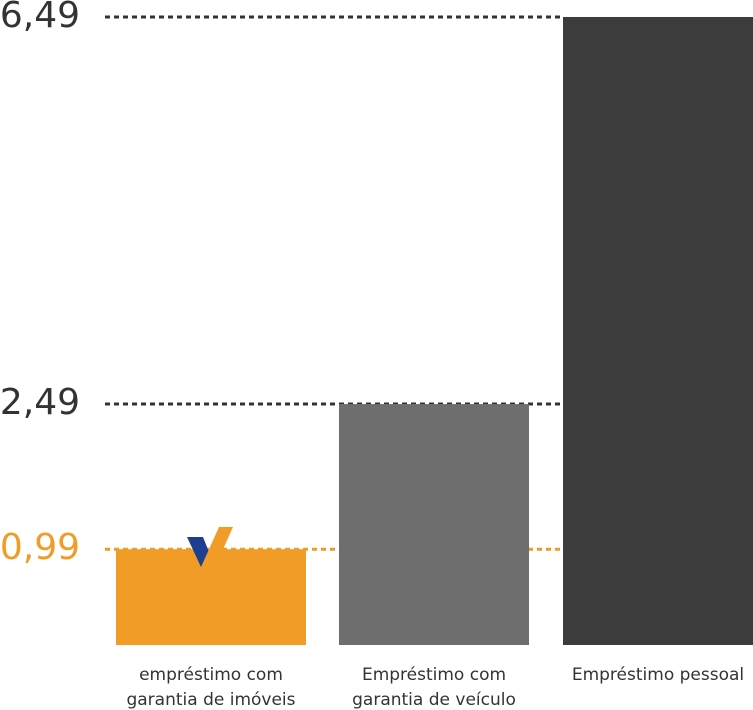 Image resolution: width=753 pixels, height=710 pixels. What do you see at coordinates (210, 547) in the screenshot?
I see `logo` at bounding box center [210, 547].